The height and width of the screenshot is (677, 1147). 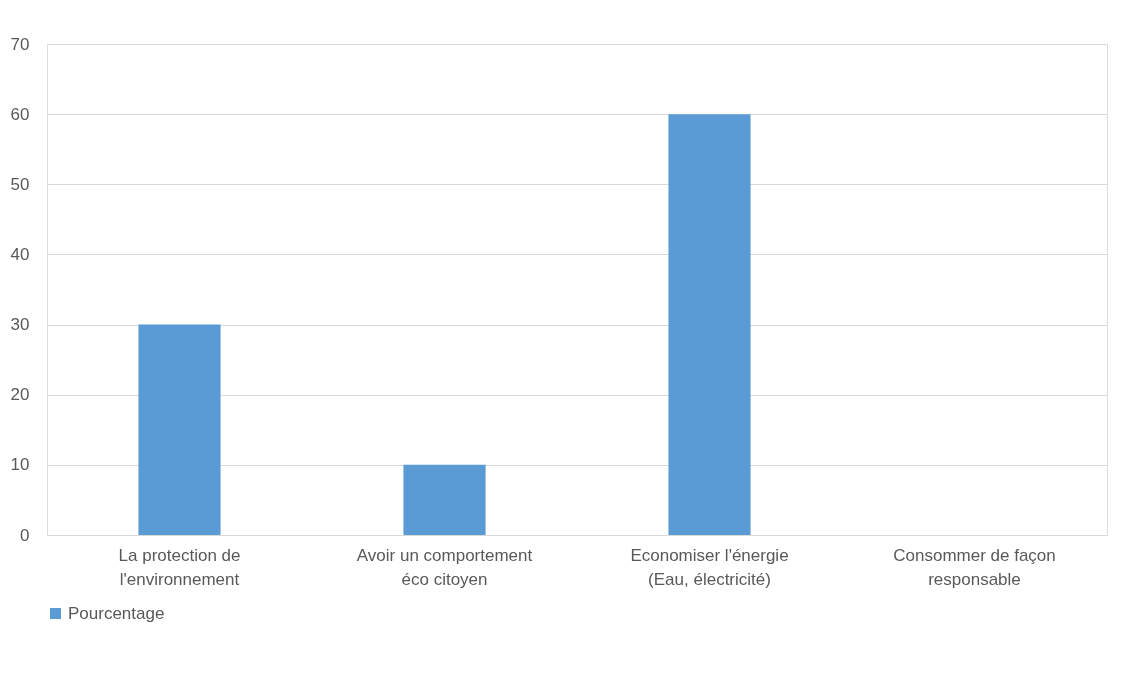 I want to click on y-tick-label: 70, so click(x=20, y=44).